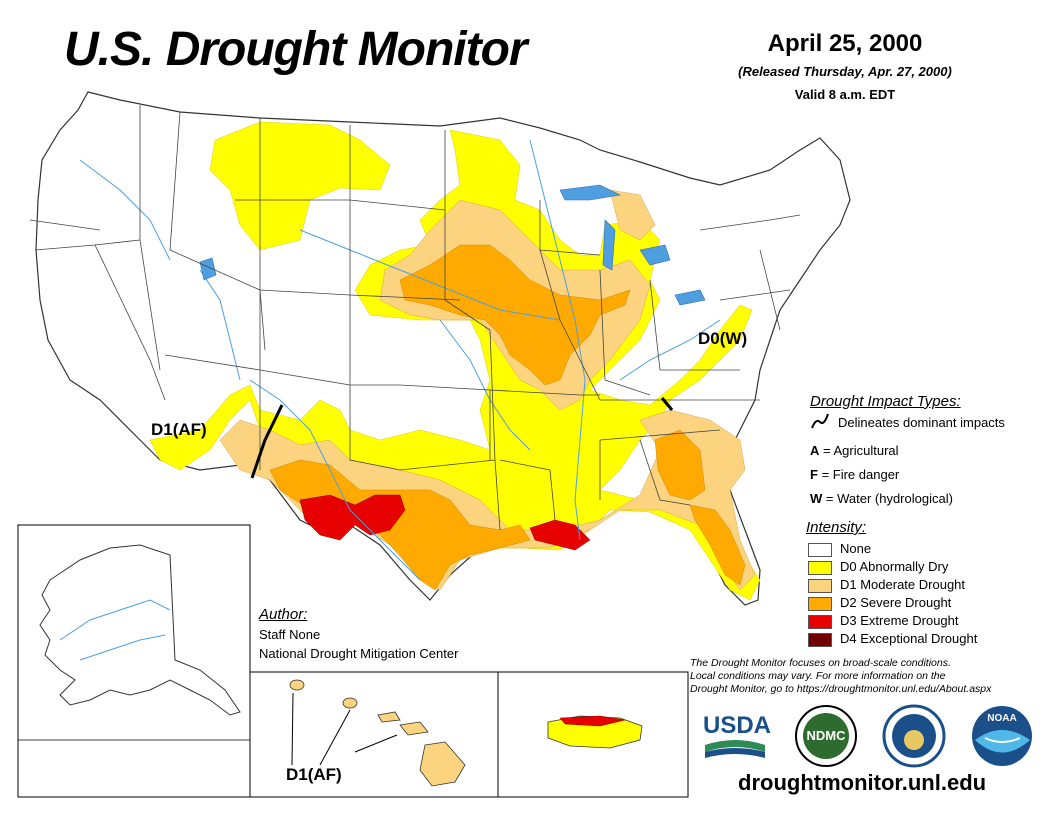 The image size is (1056, 816). What do you see at coordinates (314, 774) in the screenshot?
I see `label-d1af-hawaii: D1(AF)` at bounding box center [314, 774].